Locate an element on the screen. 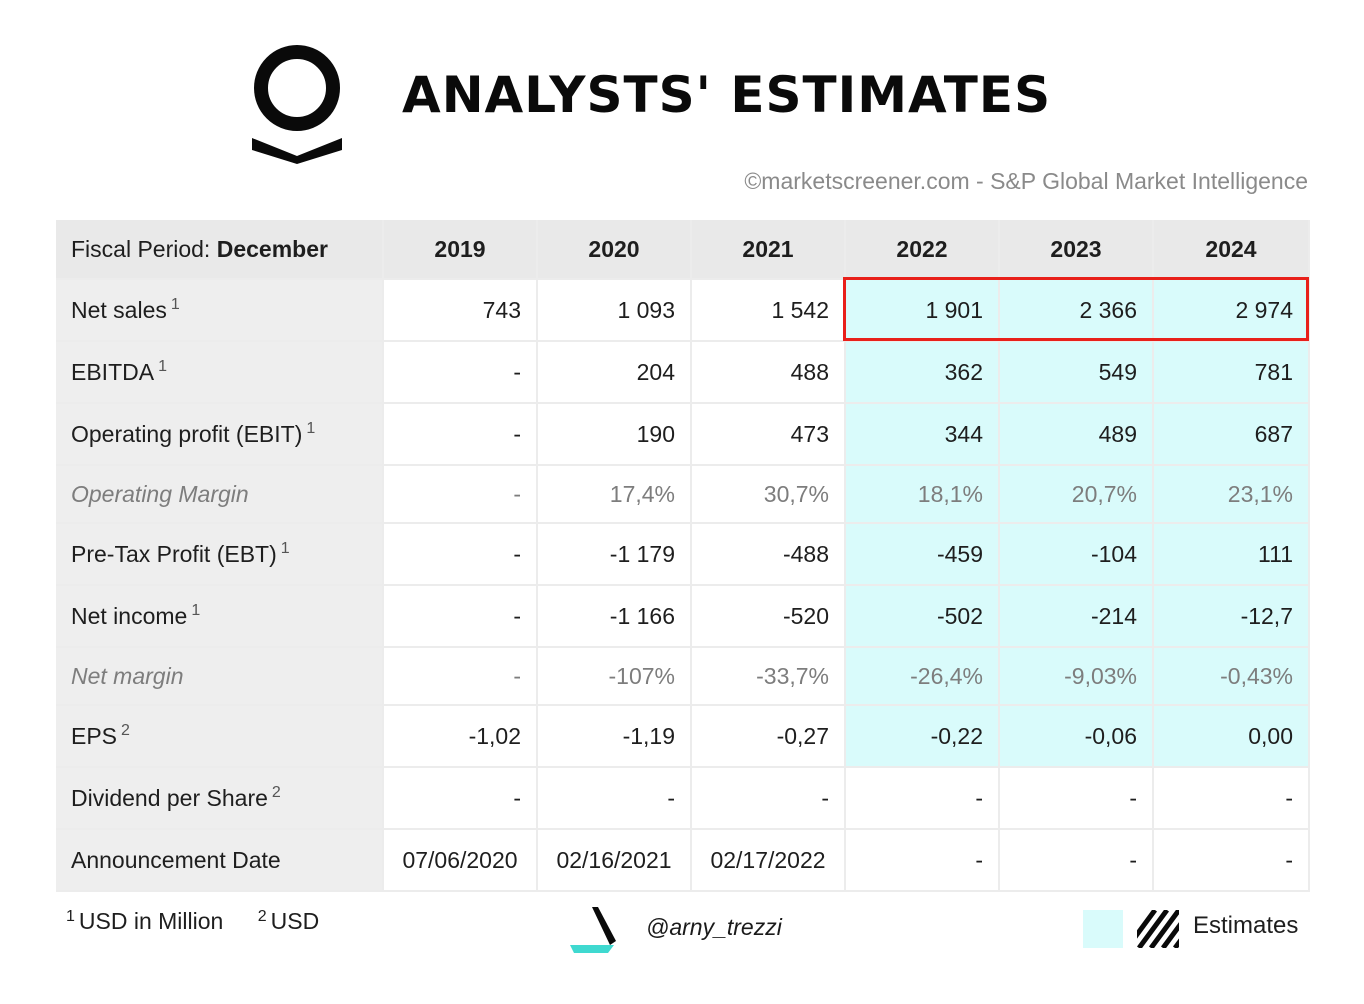 This screenshot has width=1364, height=1004. row-label: Pre-Tax Profit (EBT) 1 is located at coordinates (220, 554).